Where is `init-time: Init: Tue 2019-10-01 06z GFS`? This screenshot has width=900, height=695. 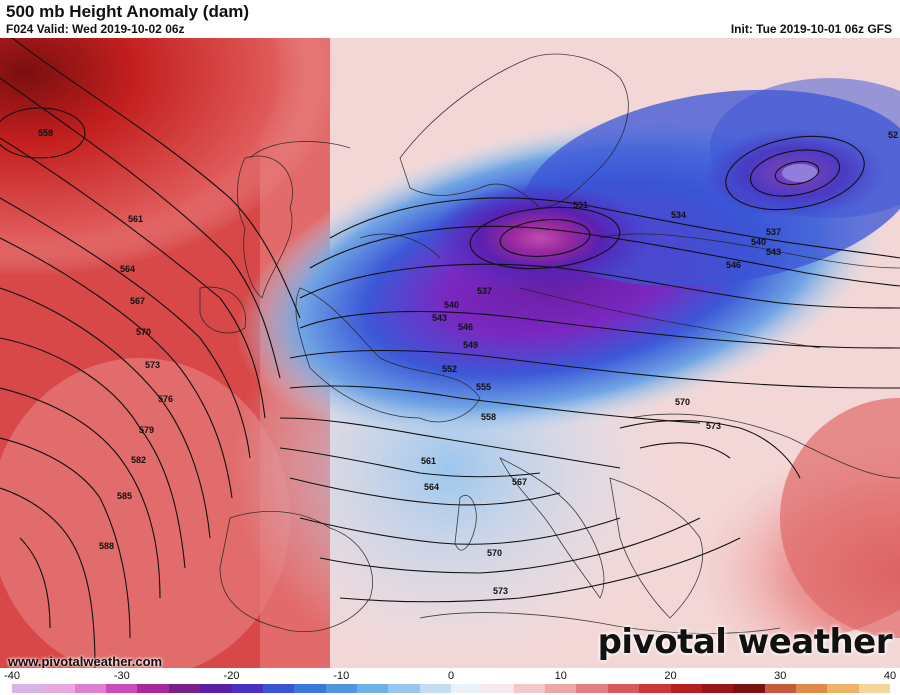 init-time: Init: Tue 2019-10-01 06z GFS is located at coordinates (811, 29).